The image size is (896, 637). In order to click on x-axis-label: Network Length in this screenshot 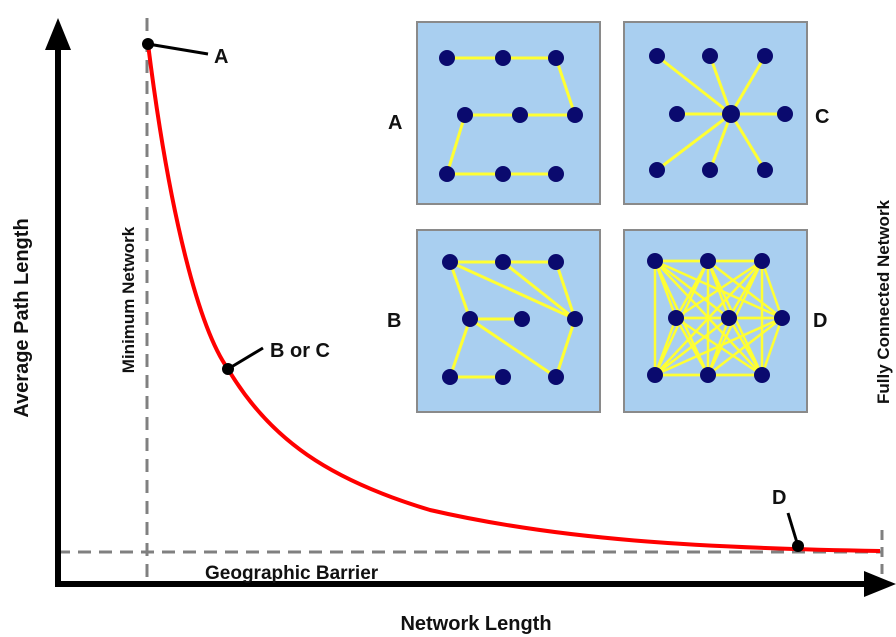, I will do `click(475, 624)`.